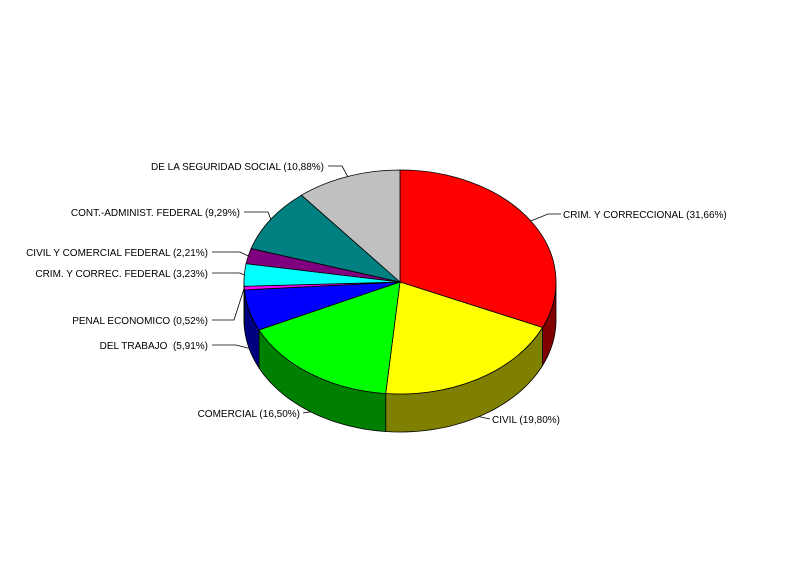  What do you see at coordinates (140, 321) in the screenshot?
I see `slice-label-5: PENAL ECONOMICO (0,52%)` at bounding box center [140, 321].